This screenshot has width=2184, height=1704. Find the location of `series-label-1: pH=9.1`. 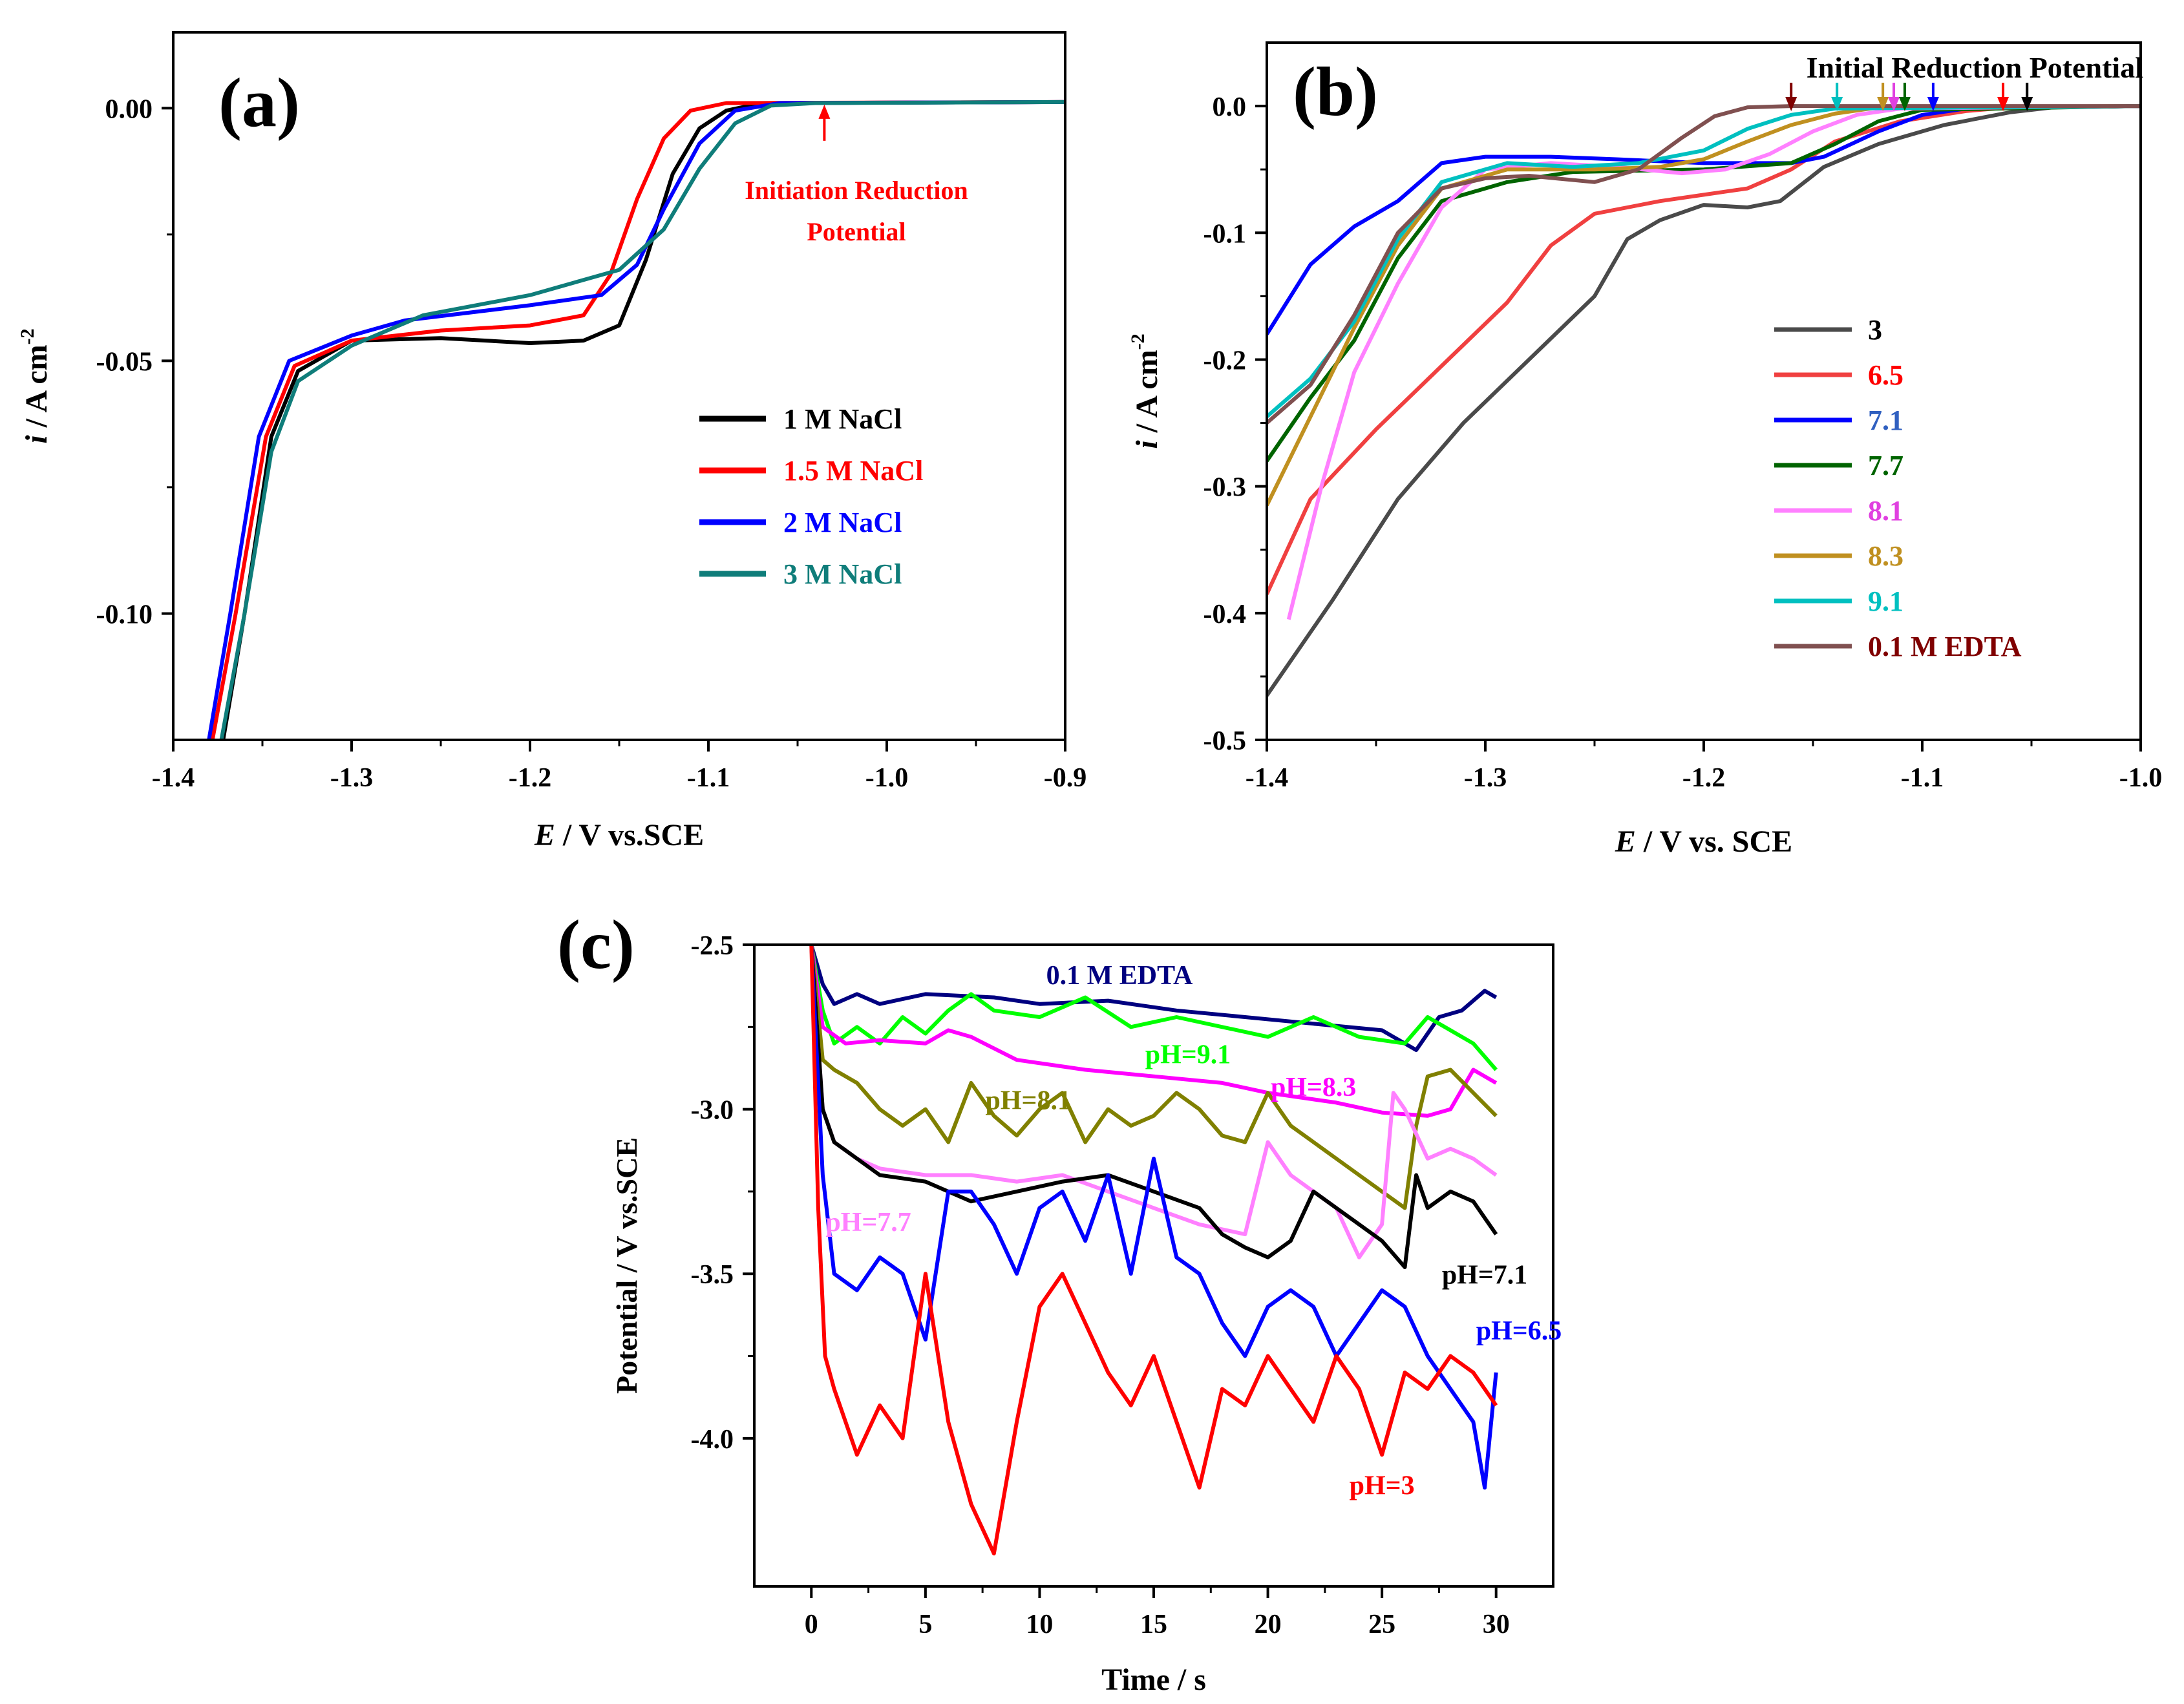

series-label-1: pH=9.1 is located at coordinates (1188, 1055).